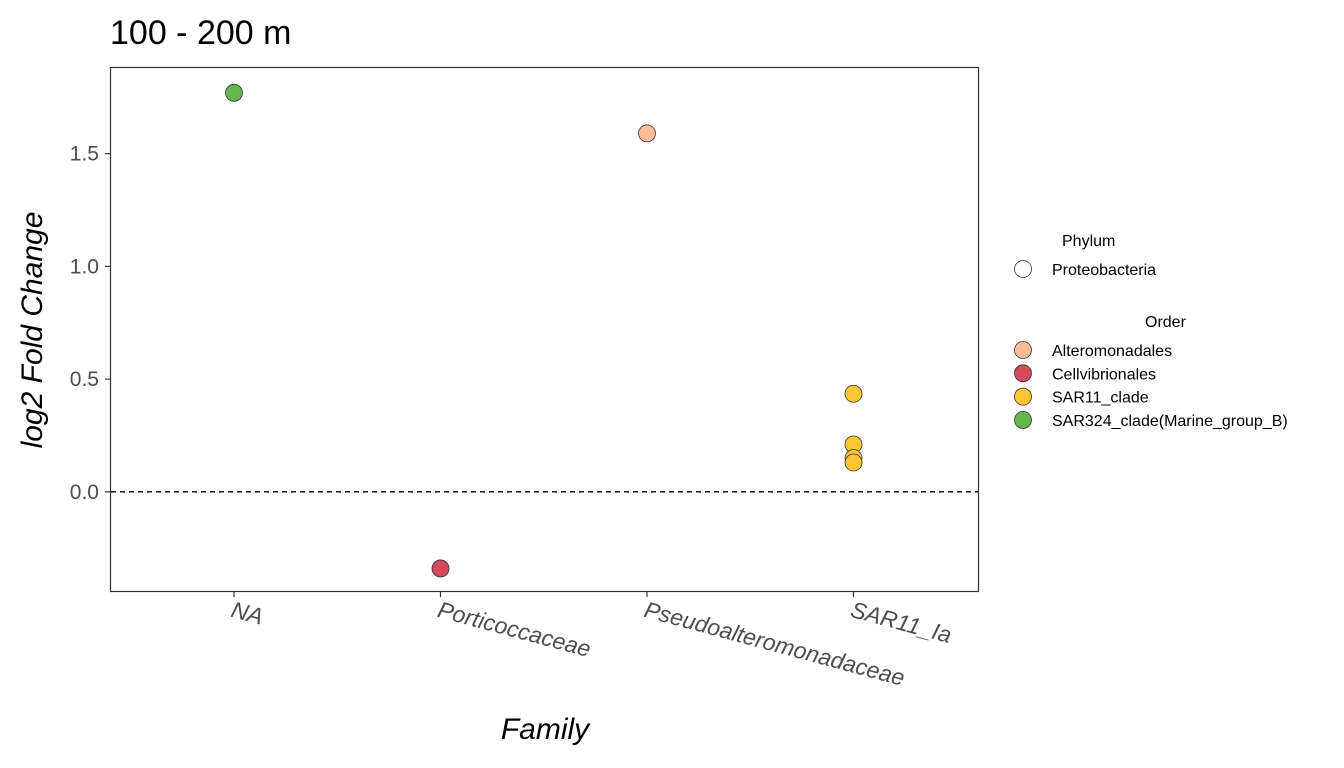 The width and height of the screenshot is (1344, 768). What do you see at coordinates (200, 33) in the screenshot?
I see `chart-title: 100 - 200 m` at bounding box center [200, 33].